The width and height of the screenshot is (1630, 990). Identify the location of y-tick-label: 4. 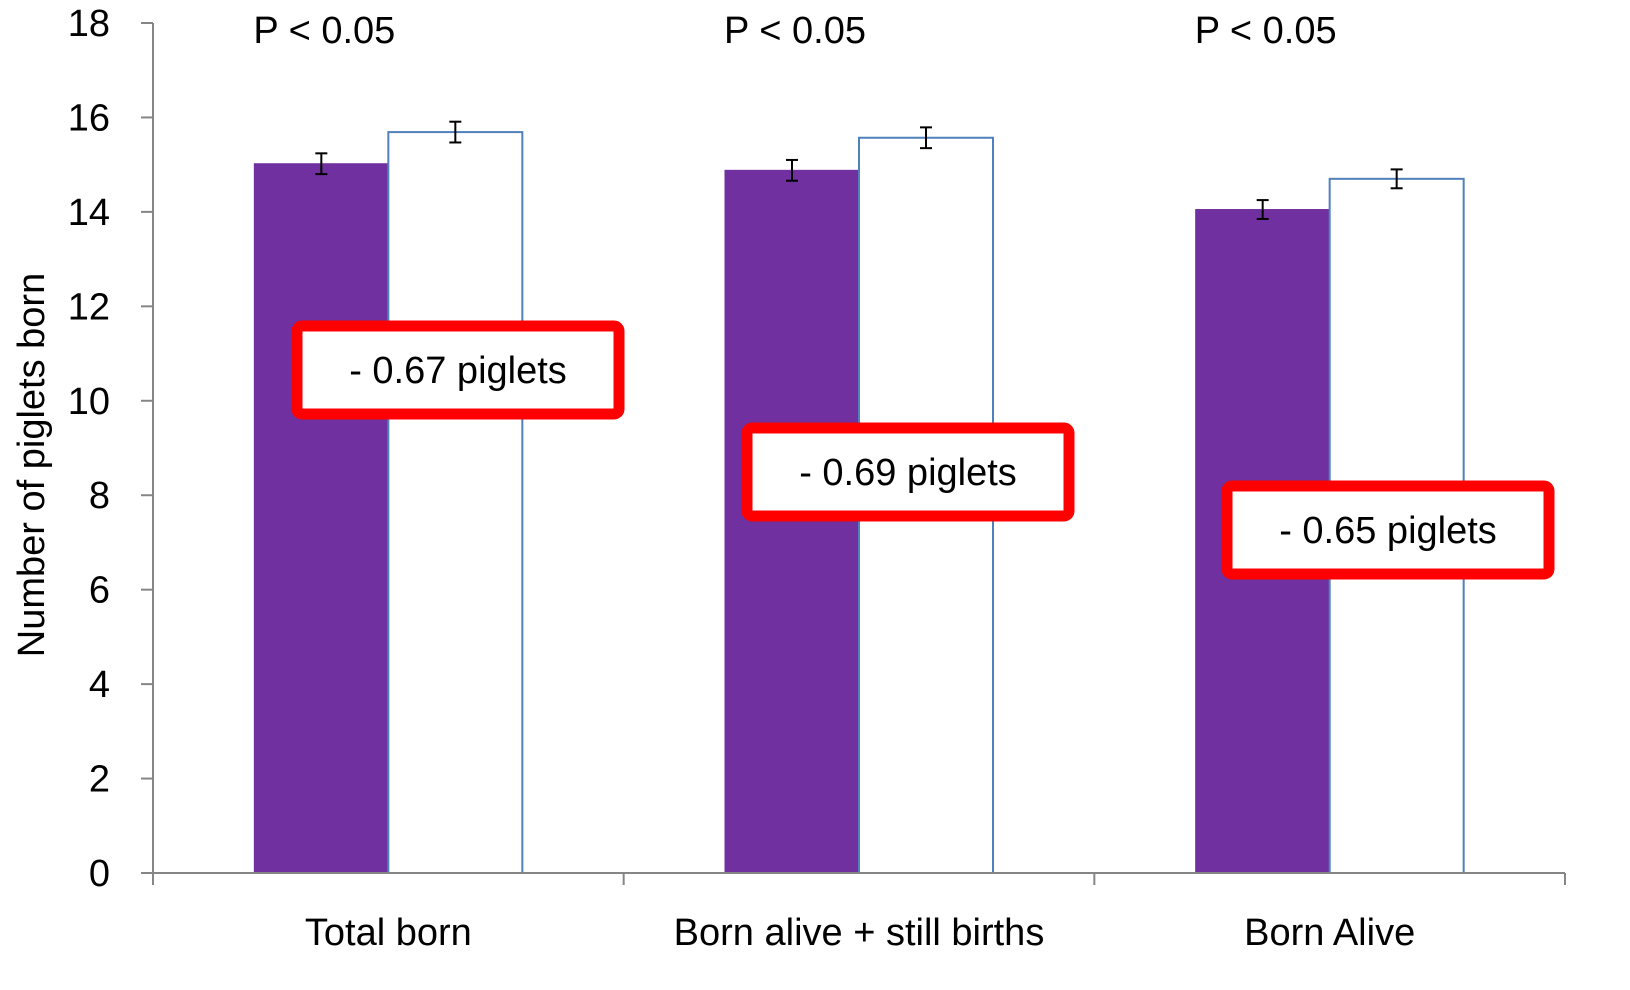
(99, 685).